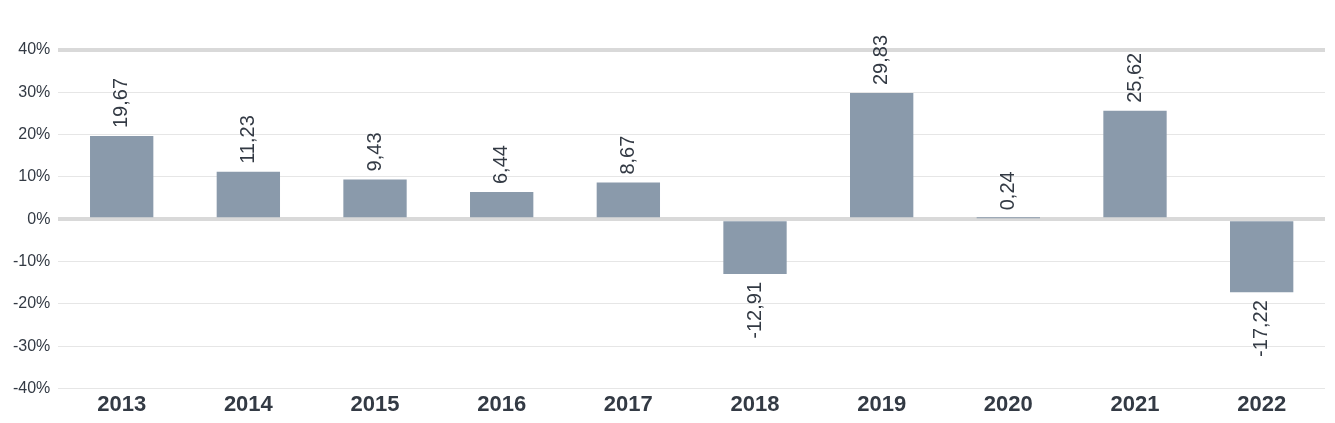 The width and height of the screenshot is (1335, 423). Describe the element at coordinates (31, 303) in the screenshot. I see `y-tick-label: -20%` at that location.